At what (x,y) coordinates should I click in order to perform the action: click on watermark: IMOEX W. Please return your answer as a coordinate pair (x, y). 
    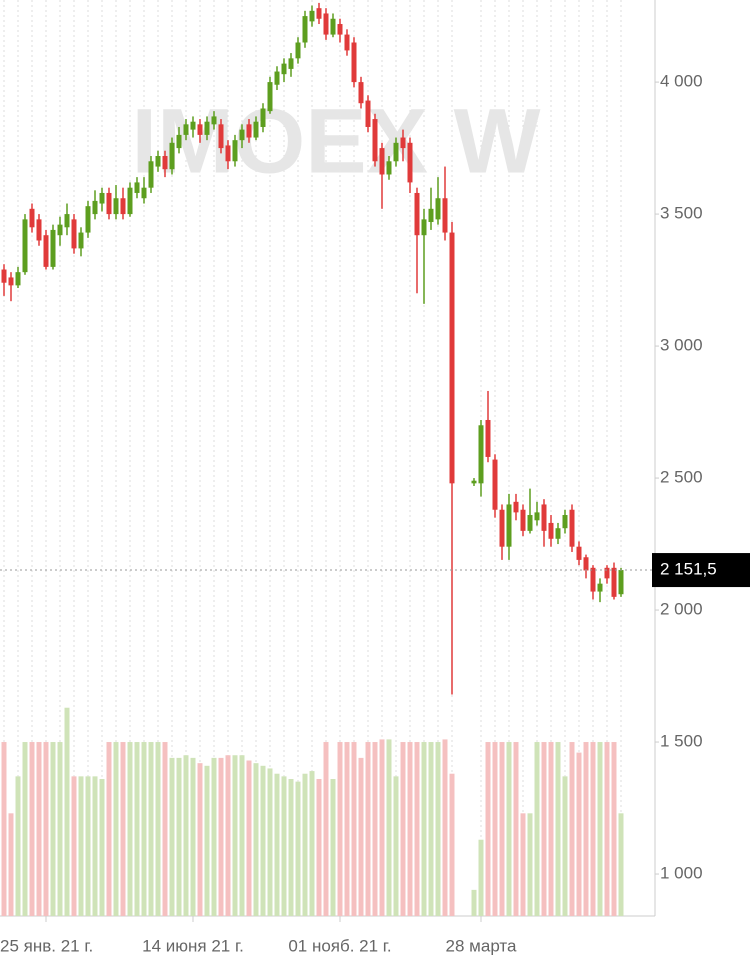
    Looking at the image, I should click on (336, 141).